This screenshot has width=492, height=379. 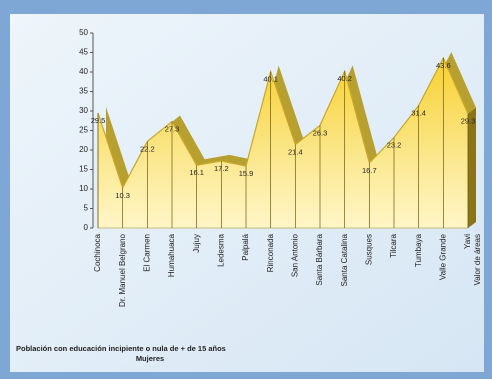 What do you see at coordinates (246, 173) in the screenshot?
I see `value-label: 15.9` at bounding box center [246, 173].